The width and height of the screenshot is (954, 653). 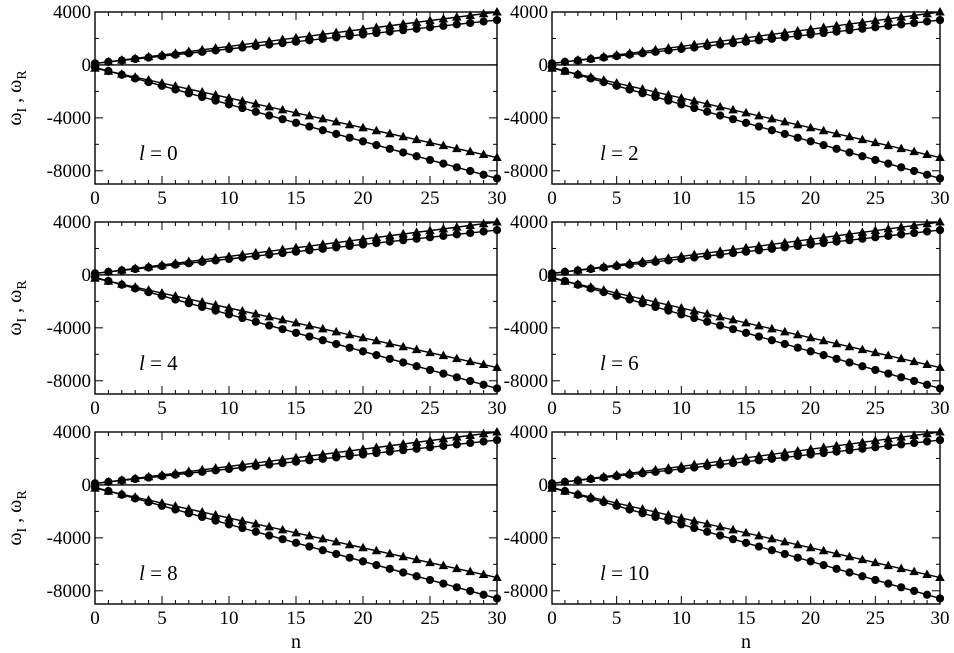 What do you see at coordinates (544, 65) in the screenshot?
I see `y-tick-label: 0` at bounding box center [544, 65].